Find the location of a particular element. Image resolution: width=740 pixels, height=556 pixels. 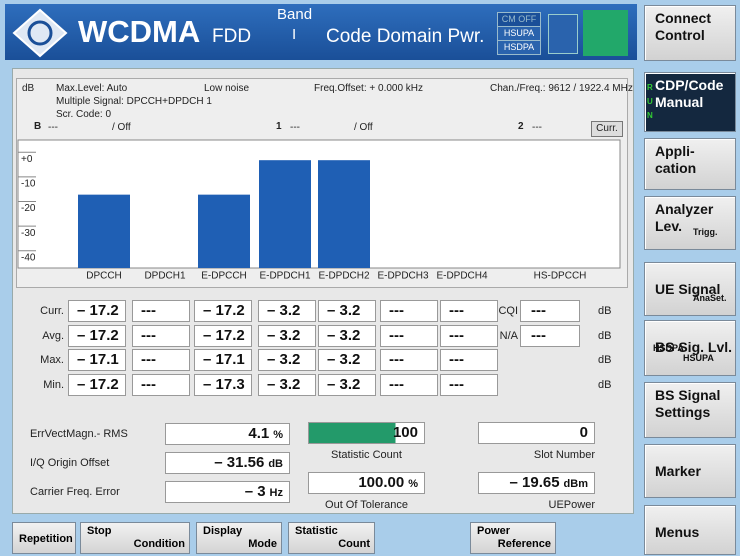

phone-icon is located at coordinates (563, 34).